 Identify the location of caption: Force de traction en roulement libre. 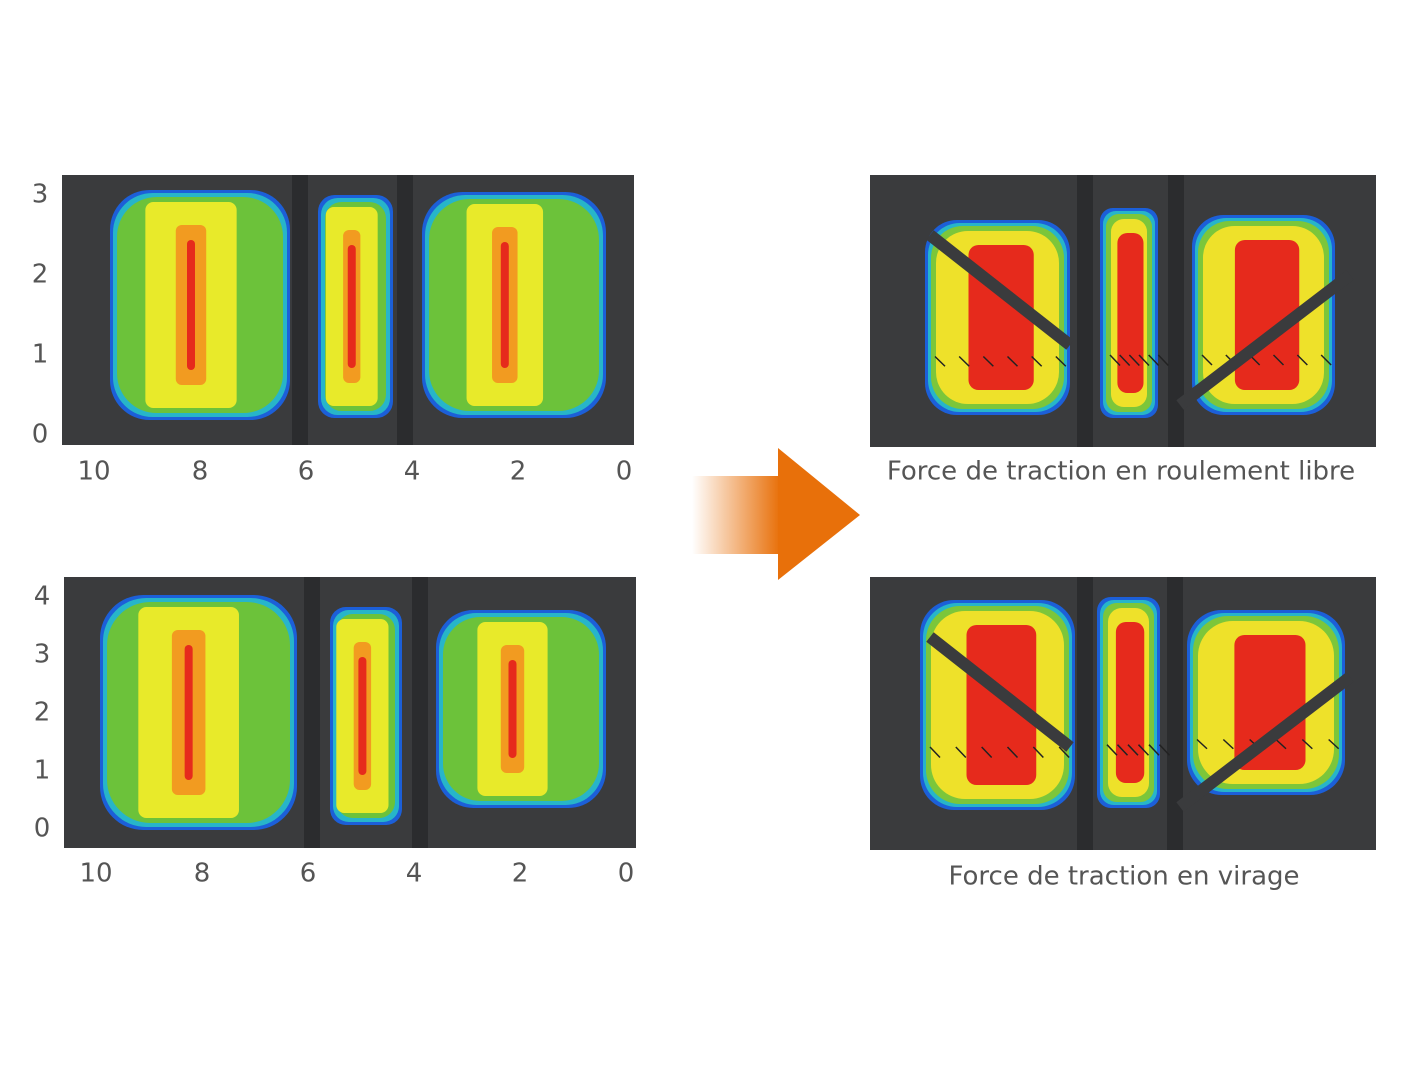
(1121, 472).